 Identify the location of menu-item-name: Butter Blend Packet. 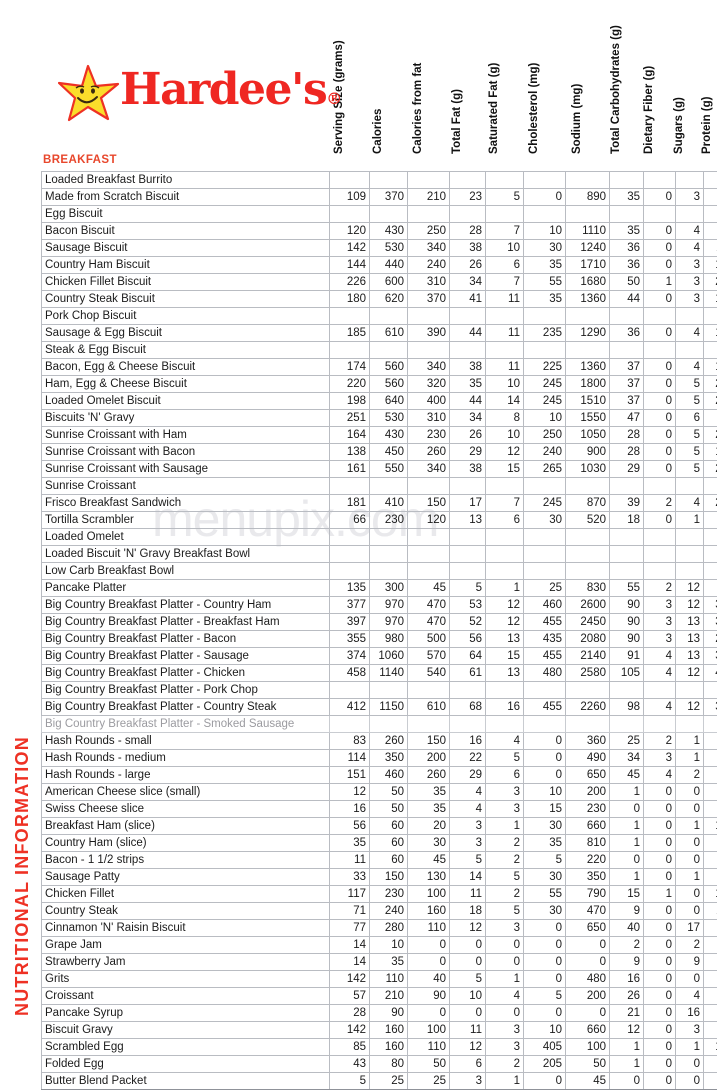
(186, 1081).